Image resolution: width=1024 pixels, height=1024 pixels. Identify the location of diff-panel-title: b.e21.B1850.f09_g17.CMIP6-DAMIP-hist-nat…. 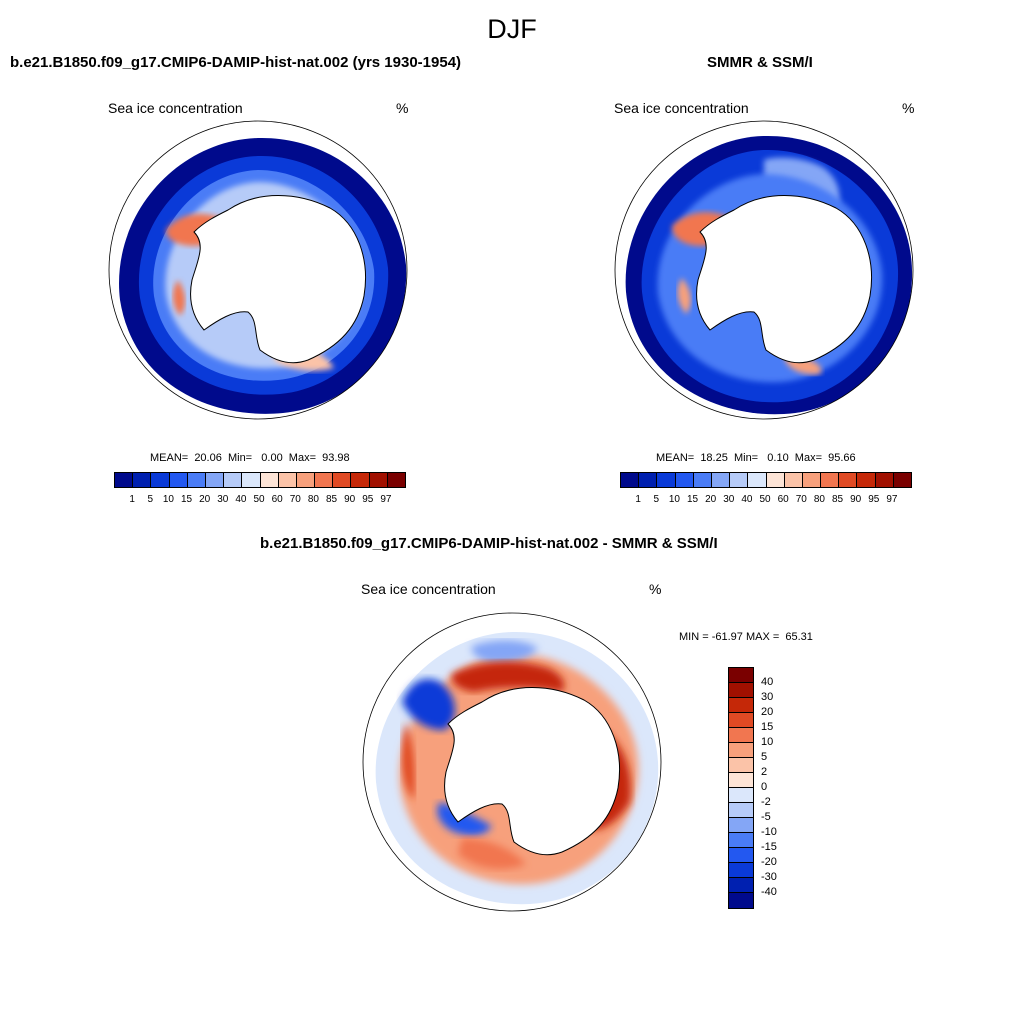
(489, 543).